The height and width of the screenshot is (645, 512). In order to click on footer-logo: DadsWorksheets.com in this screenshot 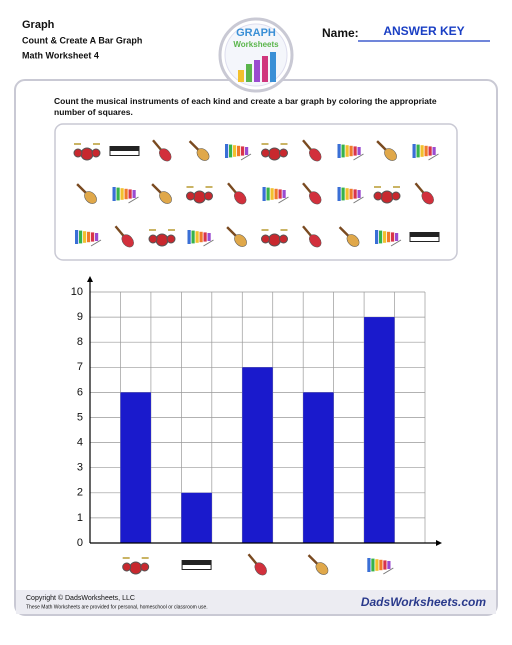, I will do `click(423, 602)`.